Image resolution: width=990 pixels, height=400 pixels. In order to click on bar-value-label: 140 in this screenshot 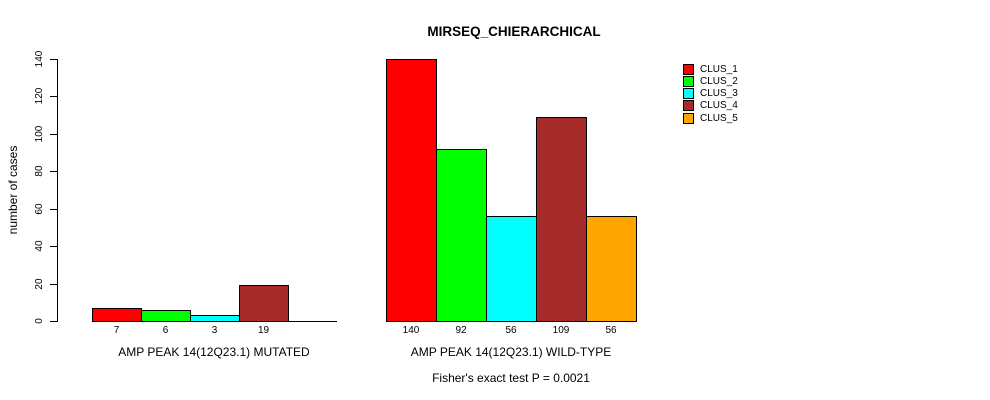, I will do `click(411, 330)`.